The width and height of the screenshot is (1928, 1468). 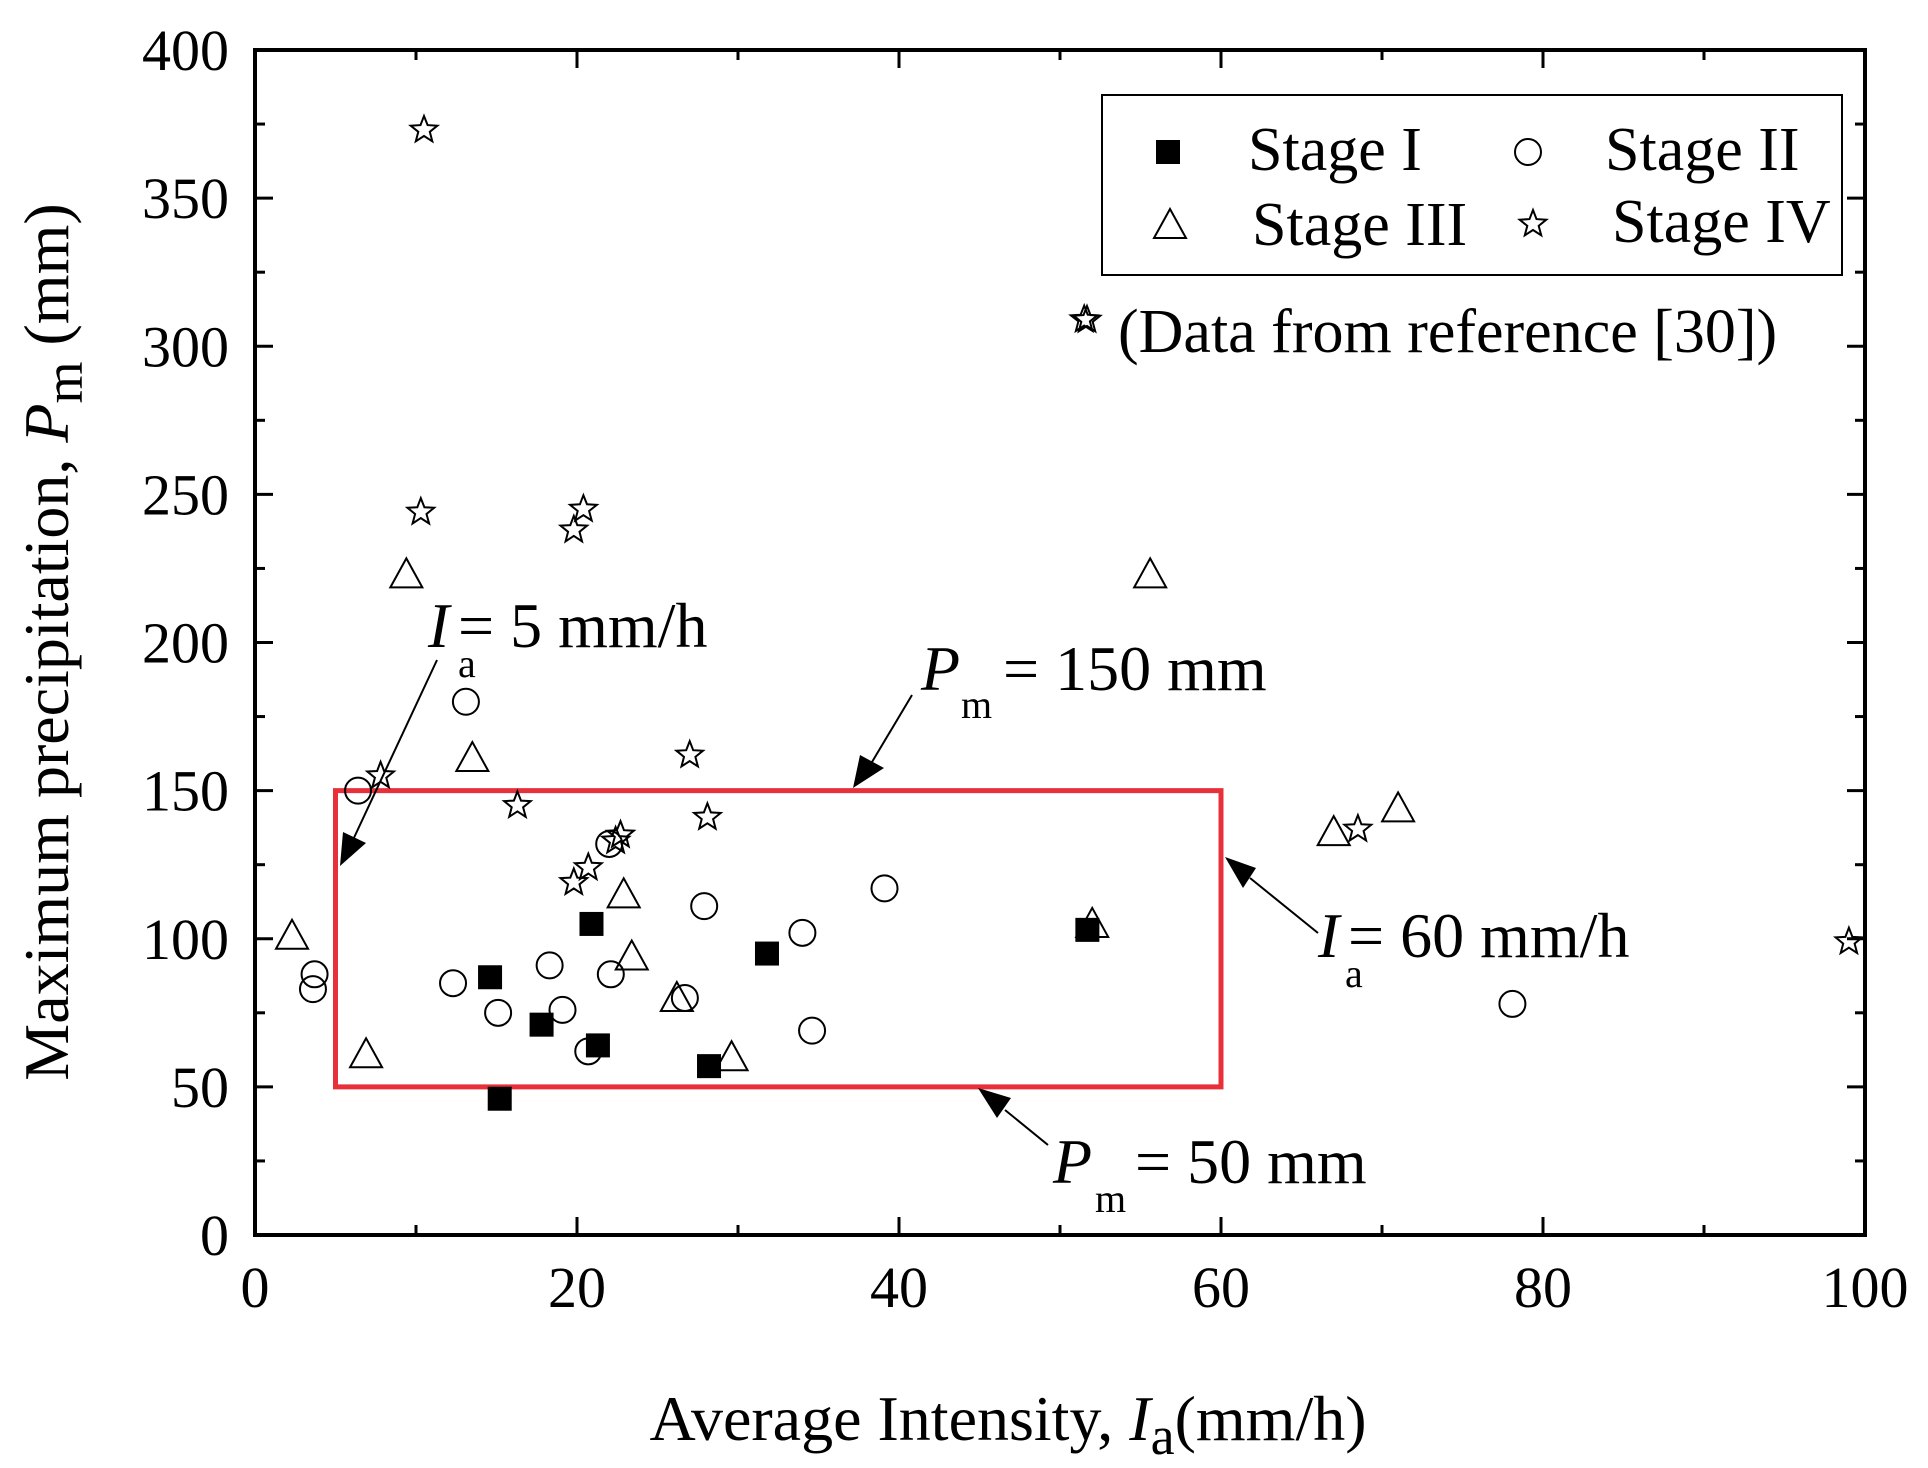 I want to click on annotation-ia-5-text: = 5 mm/h, so click(x=582, y=625).